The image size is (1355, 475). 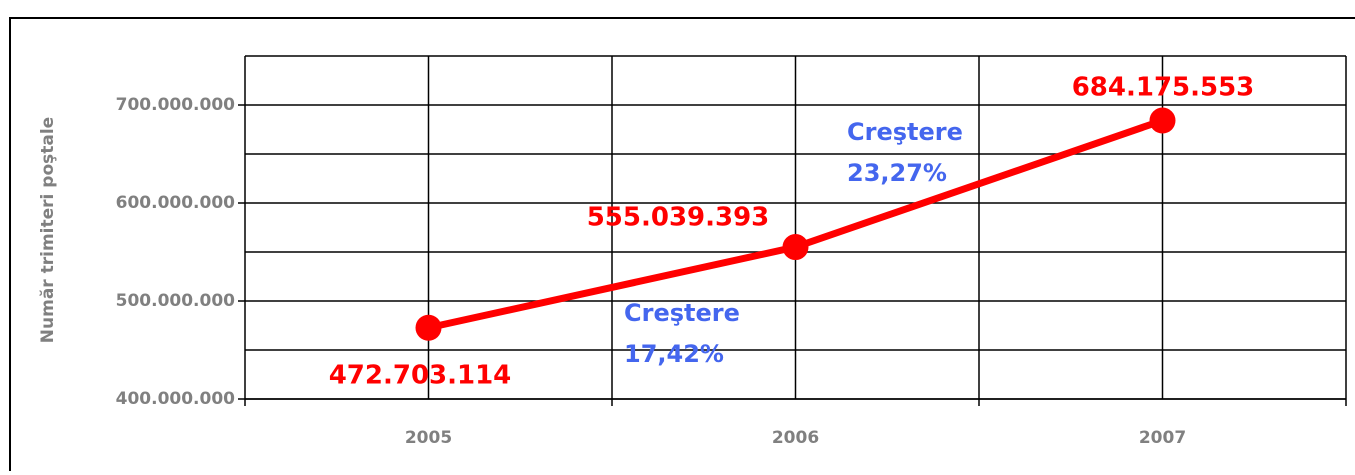 I want to click on x-tick-label: 2006, so click(x=795, y=438).